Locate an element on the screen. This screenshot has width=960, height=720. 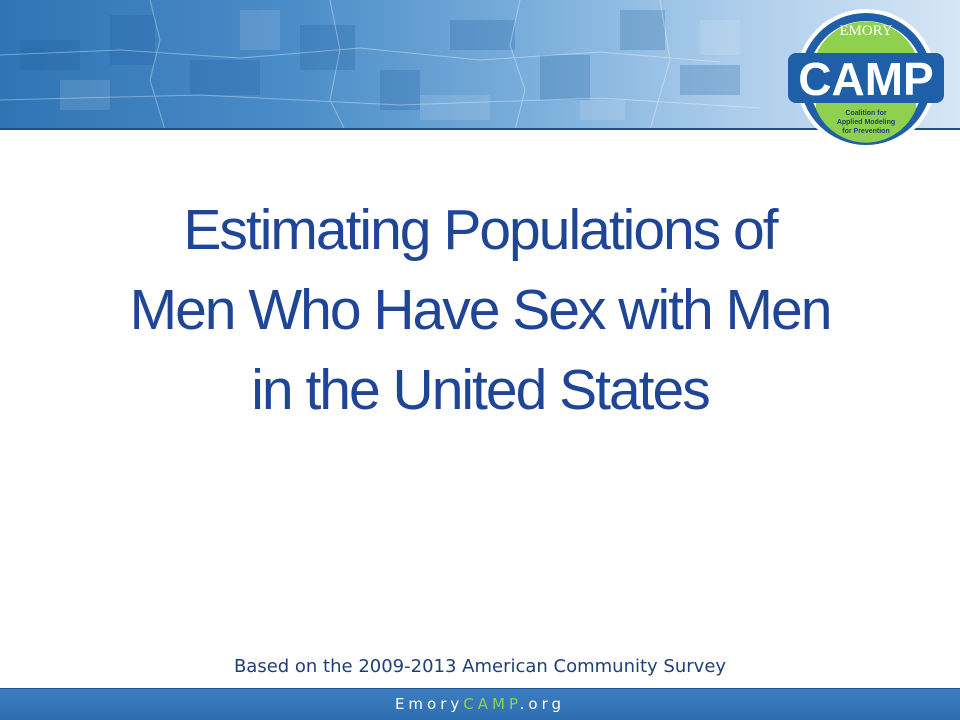
header-divider is located at coordinates (480, 129).